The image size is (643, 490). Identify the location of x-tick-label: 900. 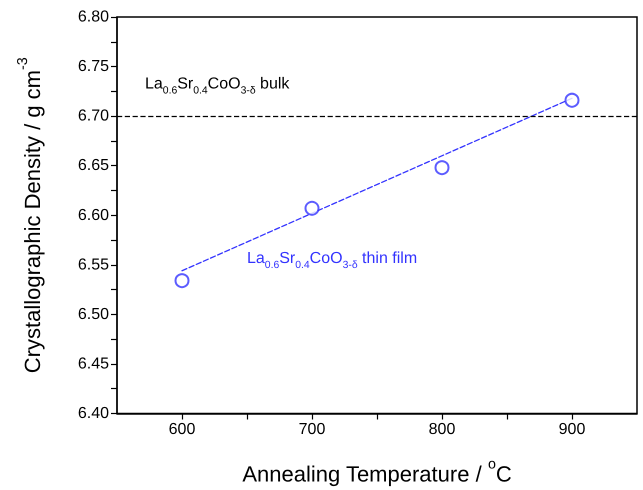
(572, 429).